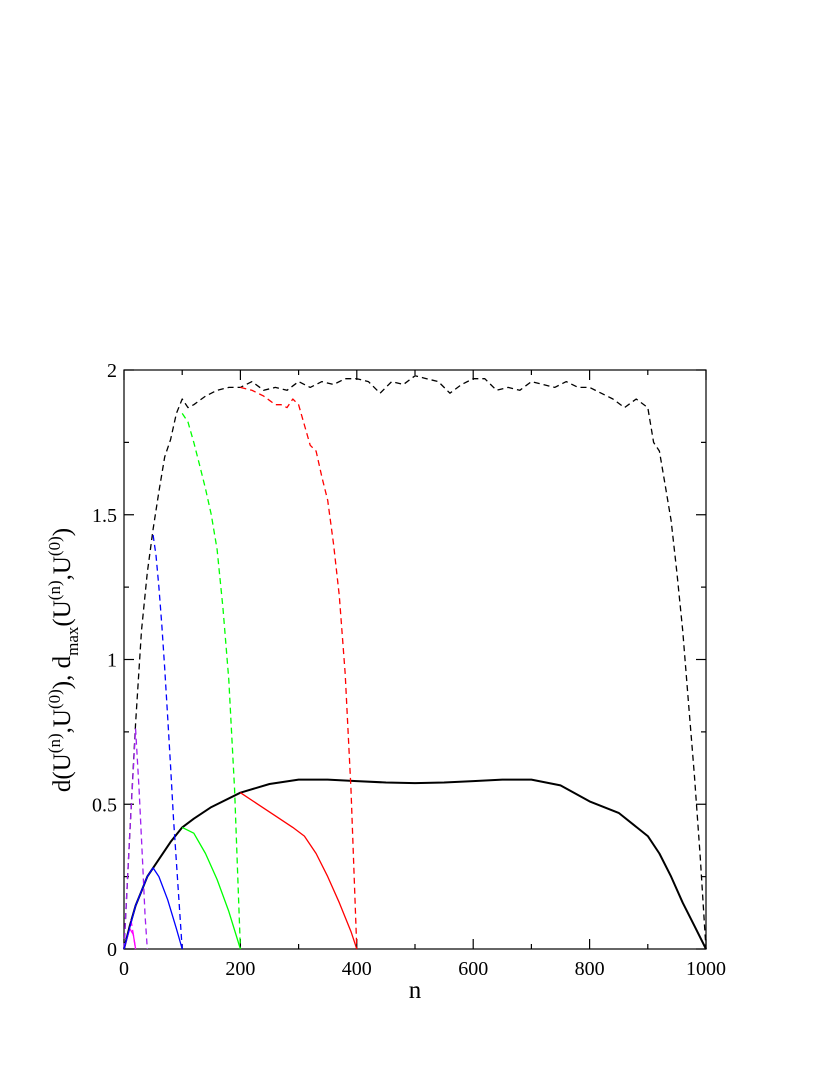  Describe the element at coordinates (72, 641) in the screenshot. I see `y-axis-label-part: max` at that location.